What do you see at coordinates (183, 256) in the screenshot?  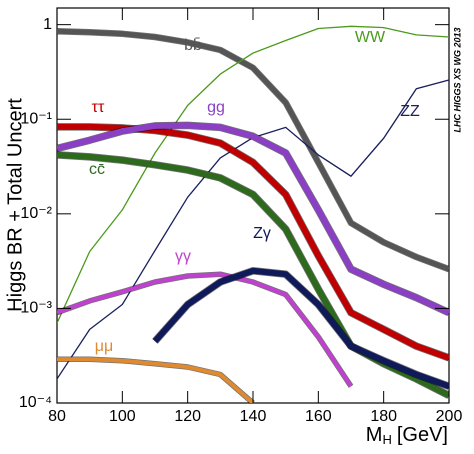 I see `series-label: γγ` at bounding box center [183, 256].